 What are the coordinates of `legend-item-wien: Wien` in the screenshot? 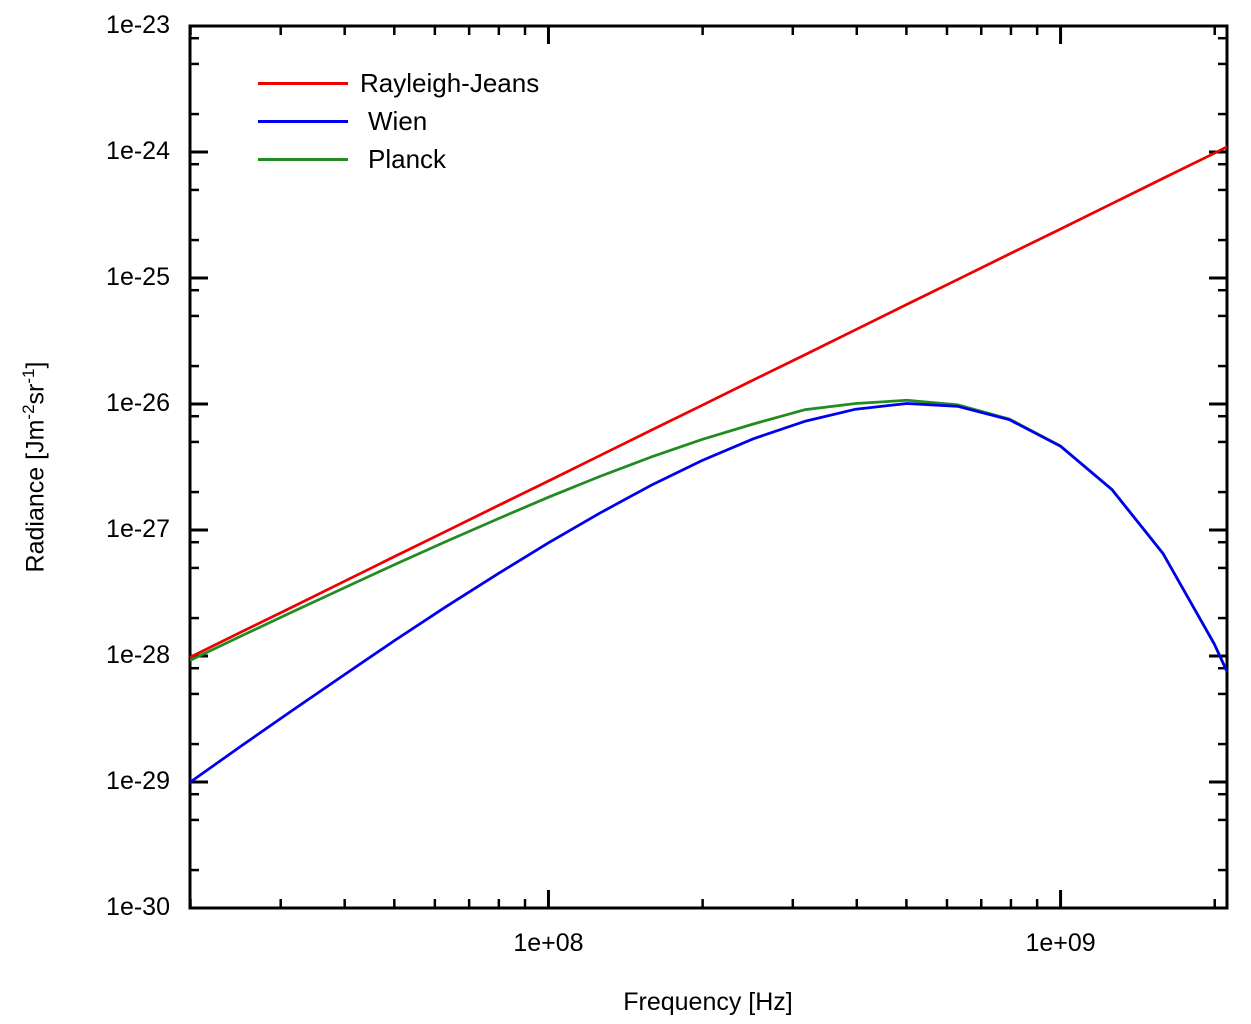 It's located at (342, 121).